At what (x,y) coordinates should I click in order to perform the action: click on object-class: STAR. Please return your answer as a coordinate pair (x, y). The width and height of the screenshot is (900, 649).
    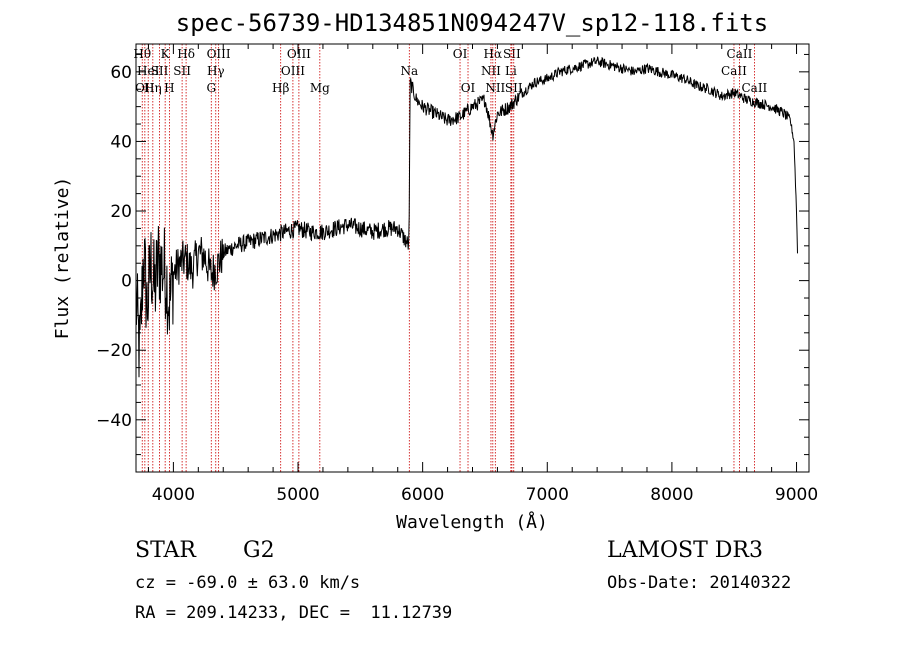
    Looking at the image, I should click on (165, 550).